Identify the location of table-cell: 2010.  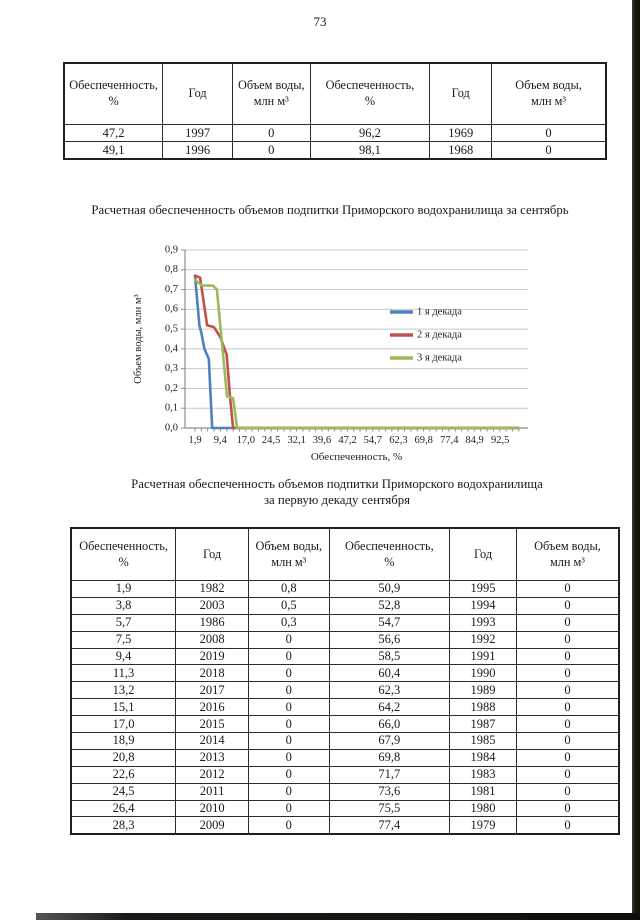
(212, 808).